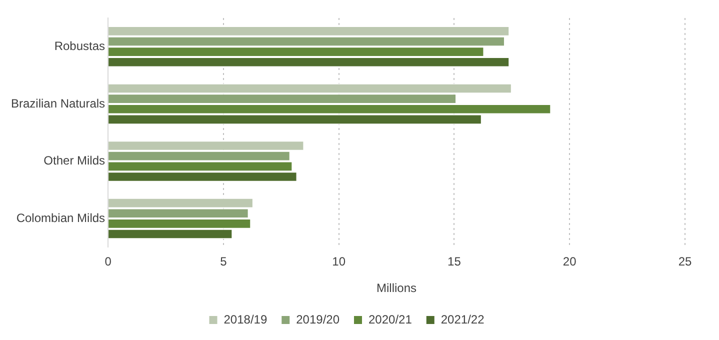  What do you see at coordinates (685, 261) in the screenshot?
I see `x-tick-label: 25` at bounding box center [685, 261].